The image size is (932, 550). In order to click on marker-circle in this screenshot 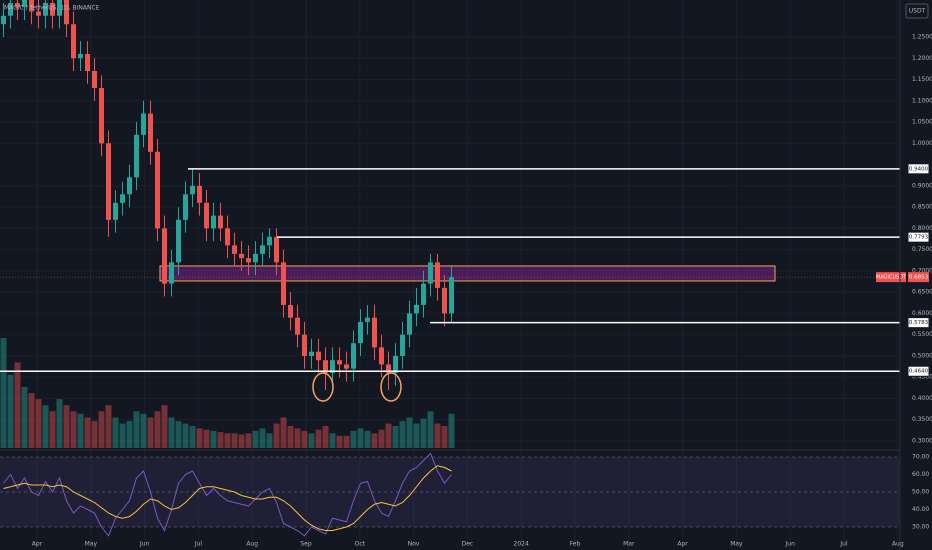, I will do `click(391, 387)`.